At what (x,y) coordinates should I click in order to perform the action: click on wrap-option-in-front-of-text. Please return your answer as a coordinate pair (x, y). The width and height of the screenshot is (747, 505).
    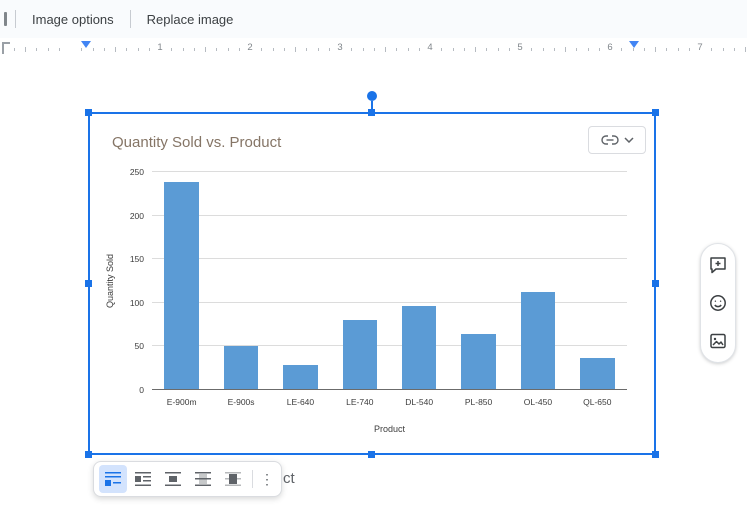
    Looking at the image, I should click on (233, 479).